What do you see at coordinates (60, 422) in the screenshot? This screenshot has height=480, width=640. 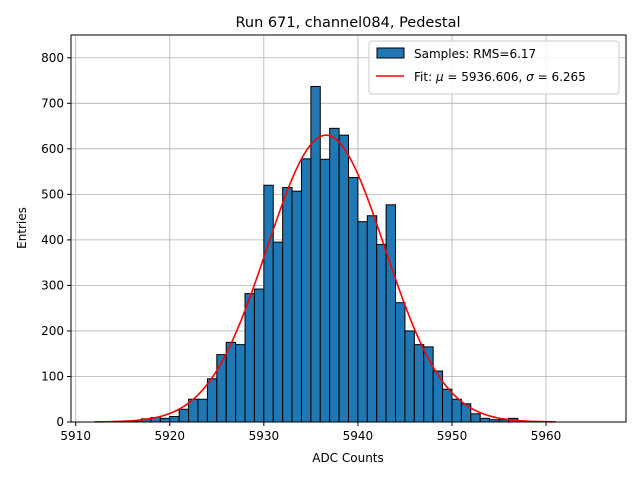 I see `y-tick-label: 0` at bounding box center [60, 422].